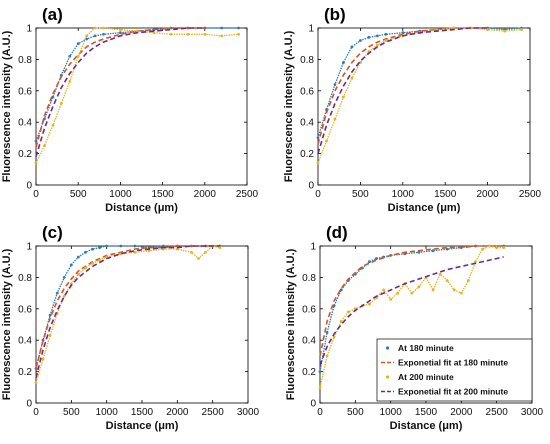 This screenshot has width=550, height=444. What do you see at coordinates (25, 372) in the screenshot?
I see `y-tick-label: 0.2` at bounding box center [25, 372].